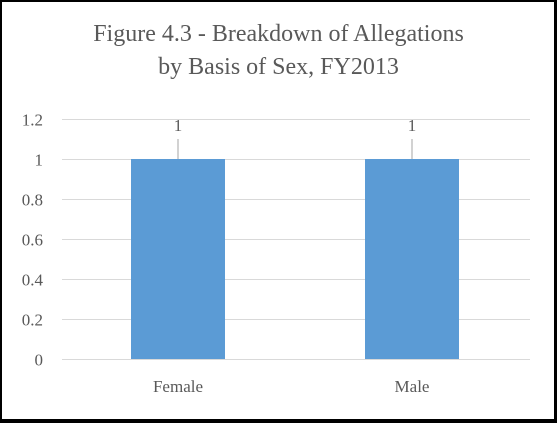  Describe the element at coordinates (32, 240) in the screenshot. I see `y-tick-label: 0.6` at that location.